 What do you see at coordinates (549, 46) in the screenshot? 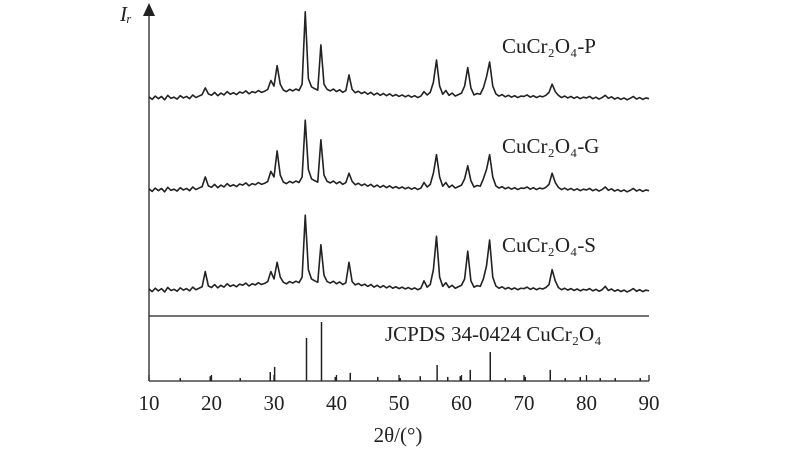
I see `series-label: CuCr₂O₄-P` at bounding box center [549, 46].